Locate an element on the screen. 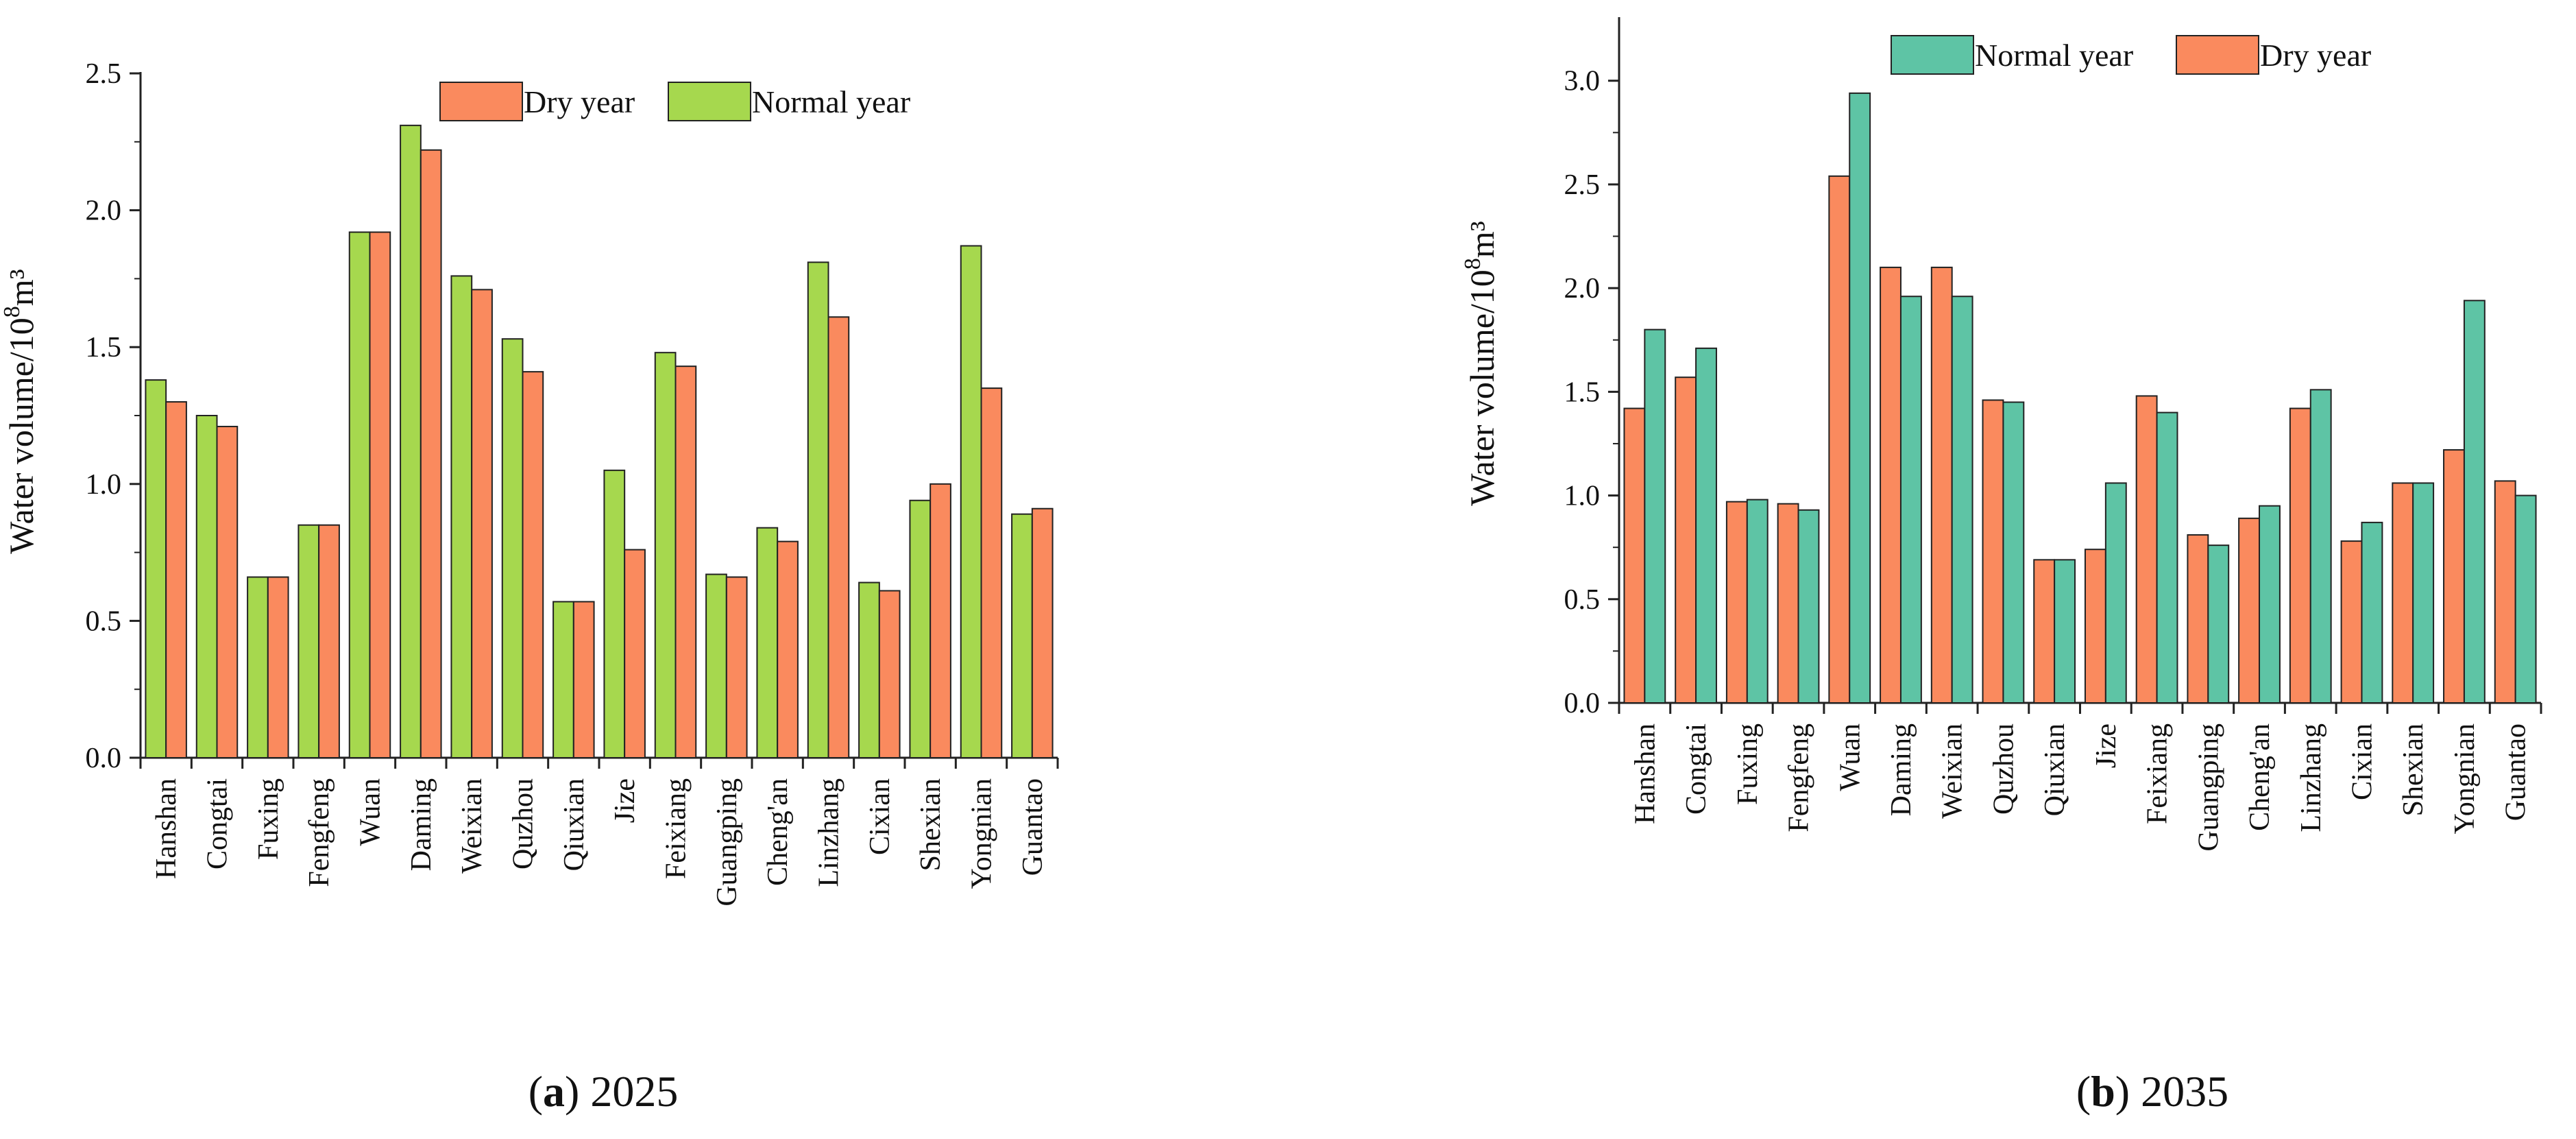 This screenshot has width=2576, height=1139. bar-dry-year-qiuxian is located at coordinates (583, 680).